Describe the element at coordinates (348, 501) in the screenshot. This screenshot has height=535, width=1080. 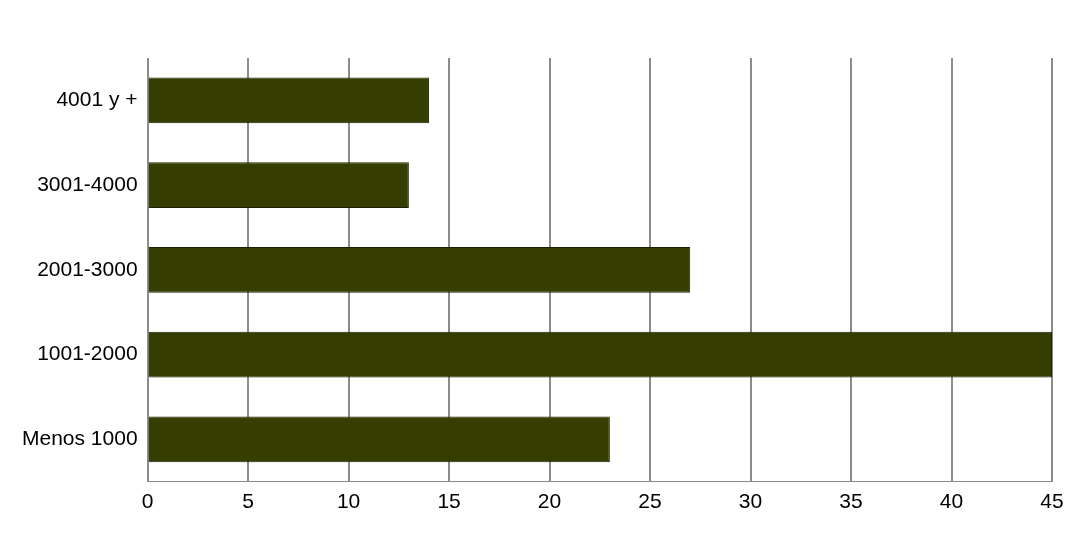
I see `x-tick-label: 10` at that location.